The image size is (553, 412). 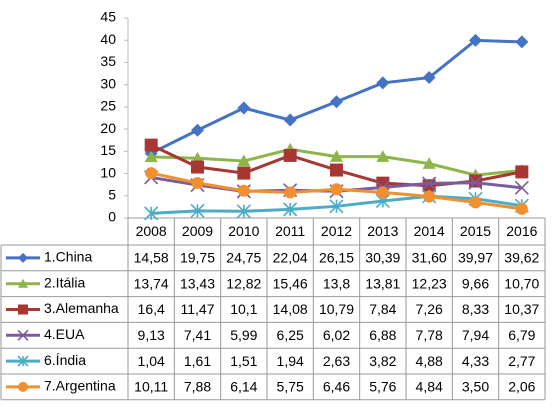 What do you see at coordinates (429, 283) in the screenshot?
I see `table-value: 12,23` at bounding box center [429, 283].